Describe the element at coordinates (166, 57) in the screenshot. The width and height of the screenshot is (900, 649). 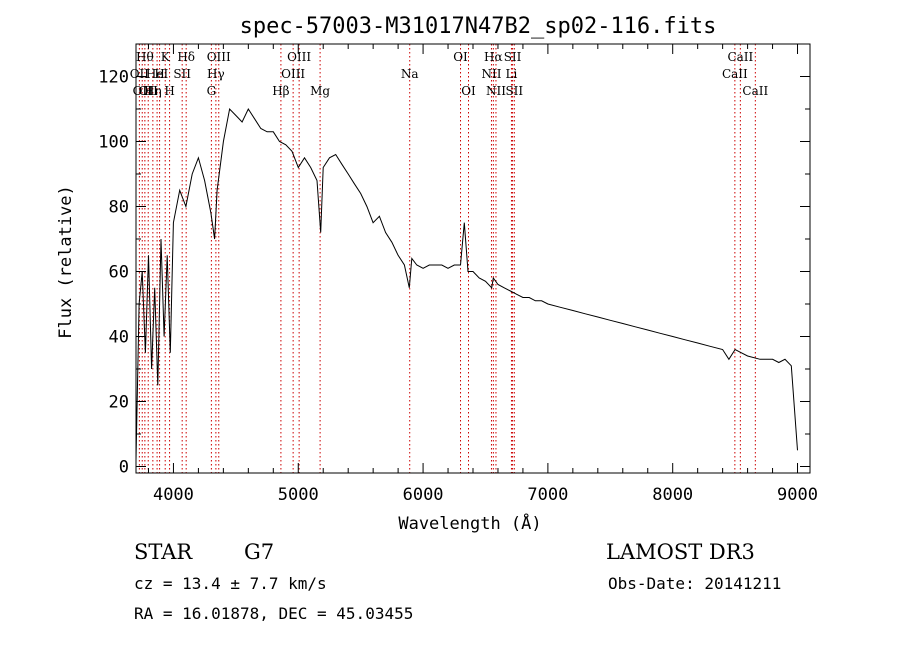
I see `spectral-line-label: K` at that location.